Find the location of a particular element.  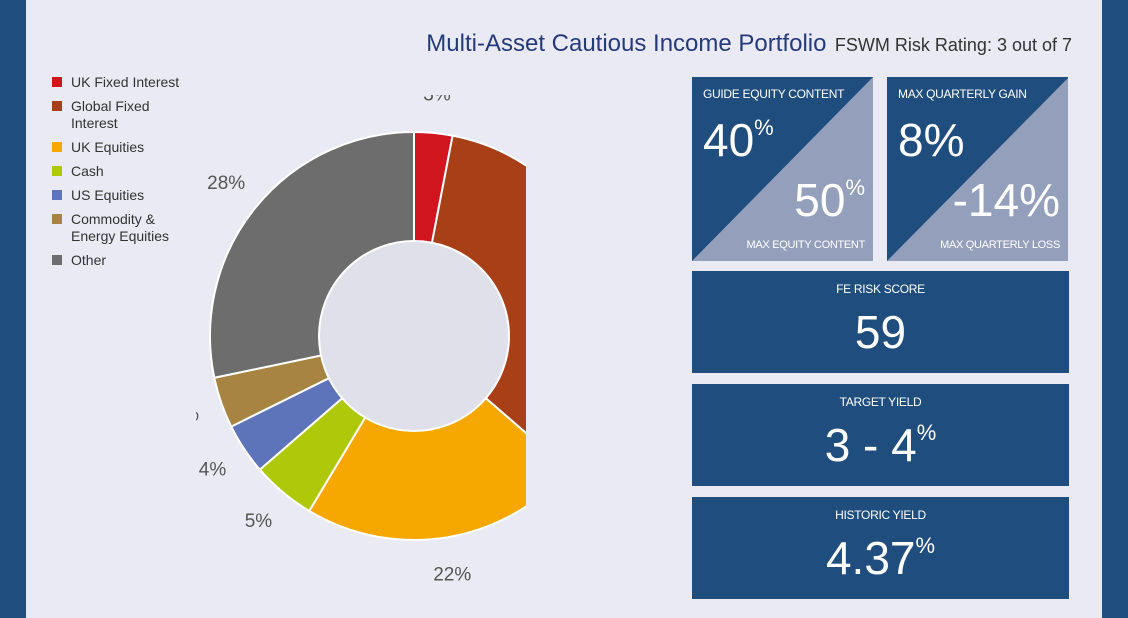

target-yield-unit: % is located at coordinates (926, 432).